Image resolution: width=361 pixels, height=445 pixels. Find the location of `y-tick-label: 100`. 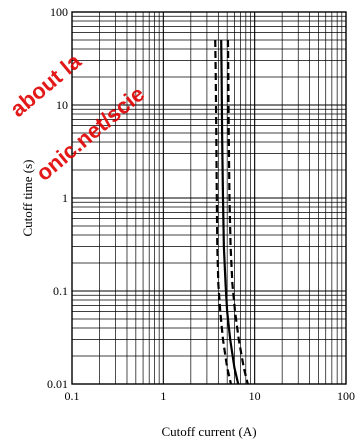

y-tick-label: 100 is located at coordinates (59, 12).